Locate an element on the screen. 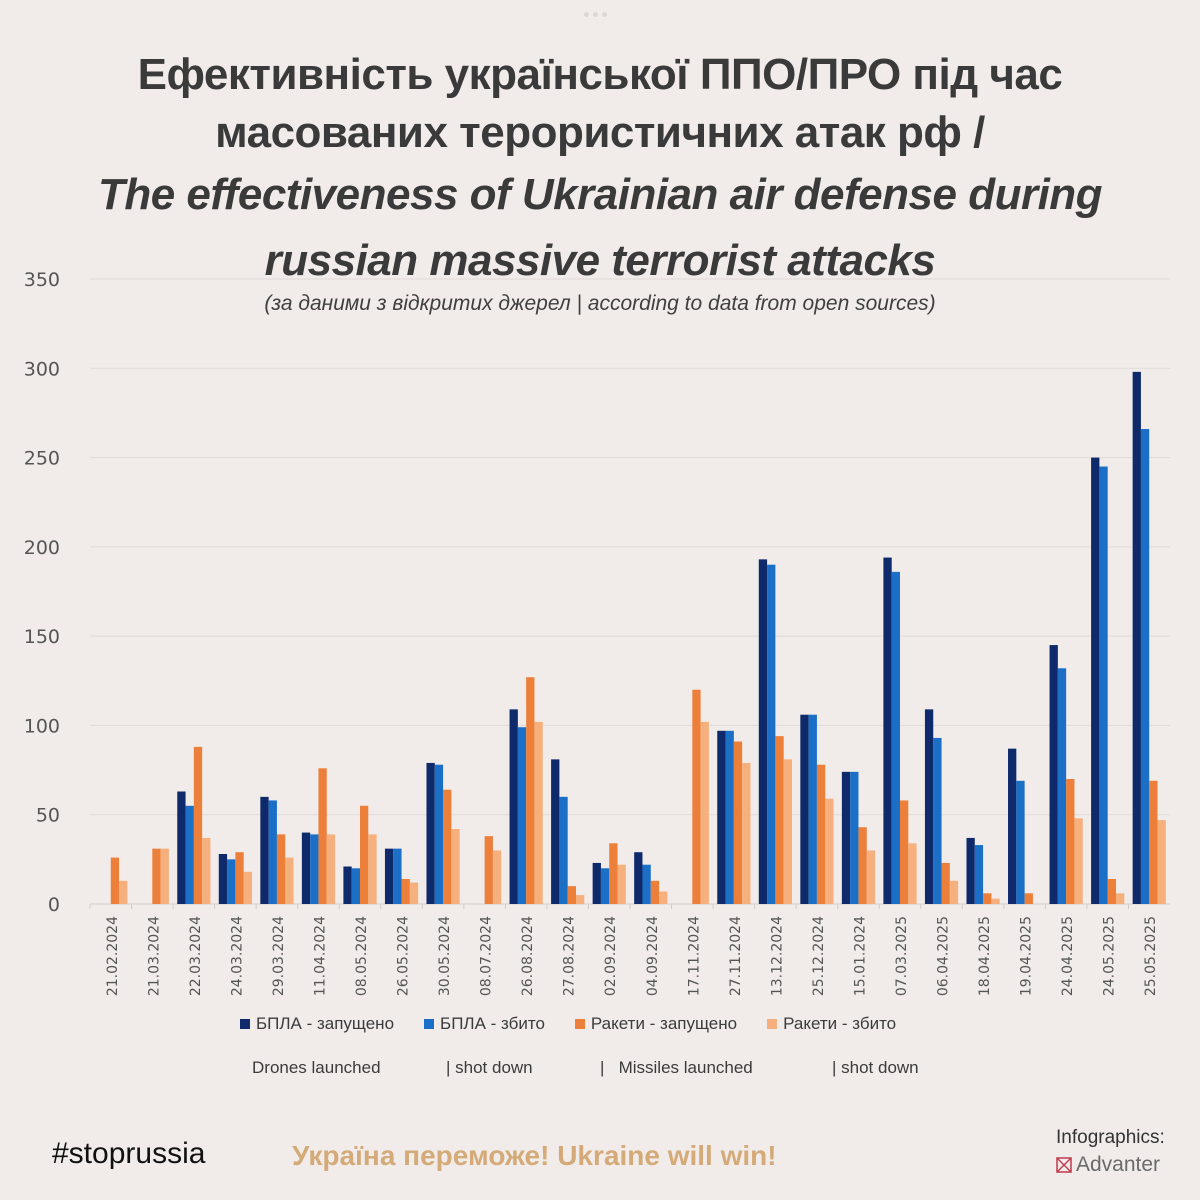  x-tick-label: 27.08.2024 is located at coordinates (570, 956).